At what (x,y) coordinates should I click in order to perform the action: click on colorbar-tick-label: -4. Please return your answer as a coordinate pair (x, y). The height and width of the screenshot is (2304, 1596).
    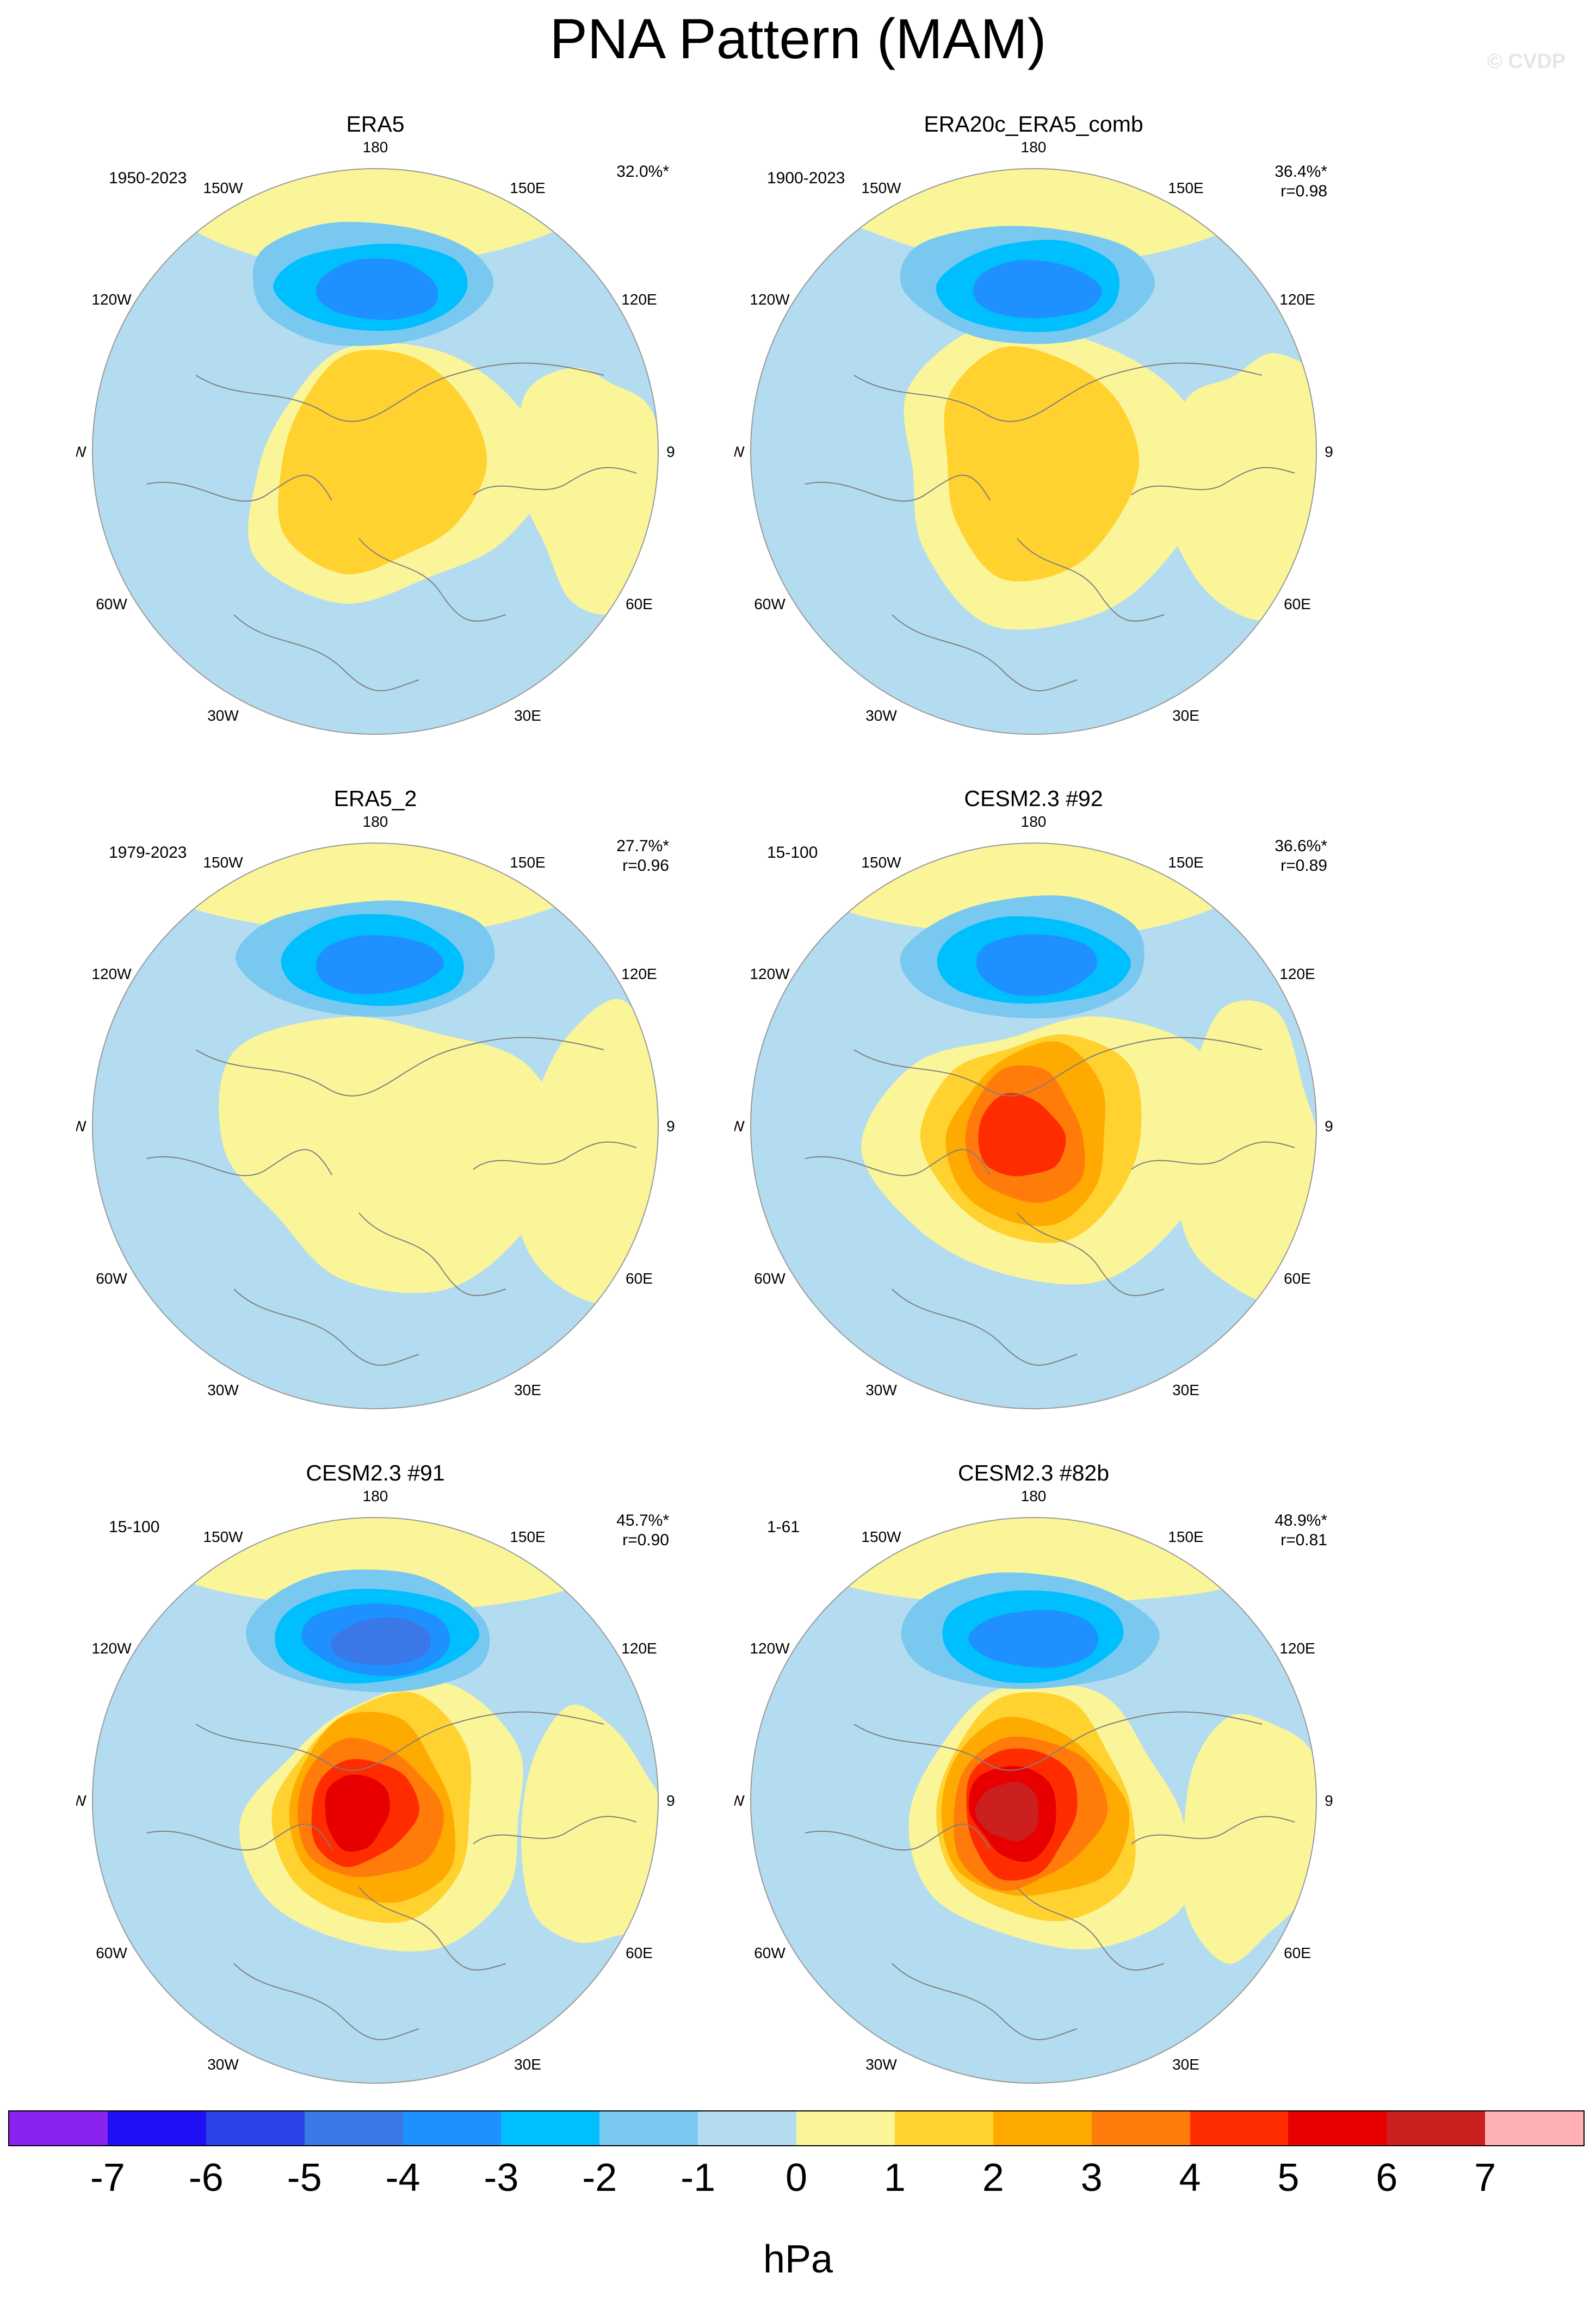
    Looking at the image, I should click on (403, 2178).